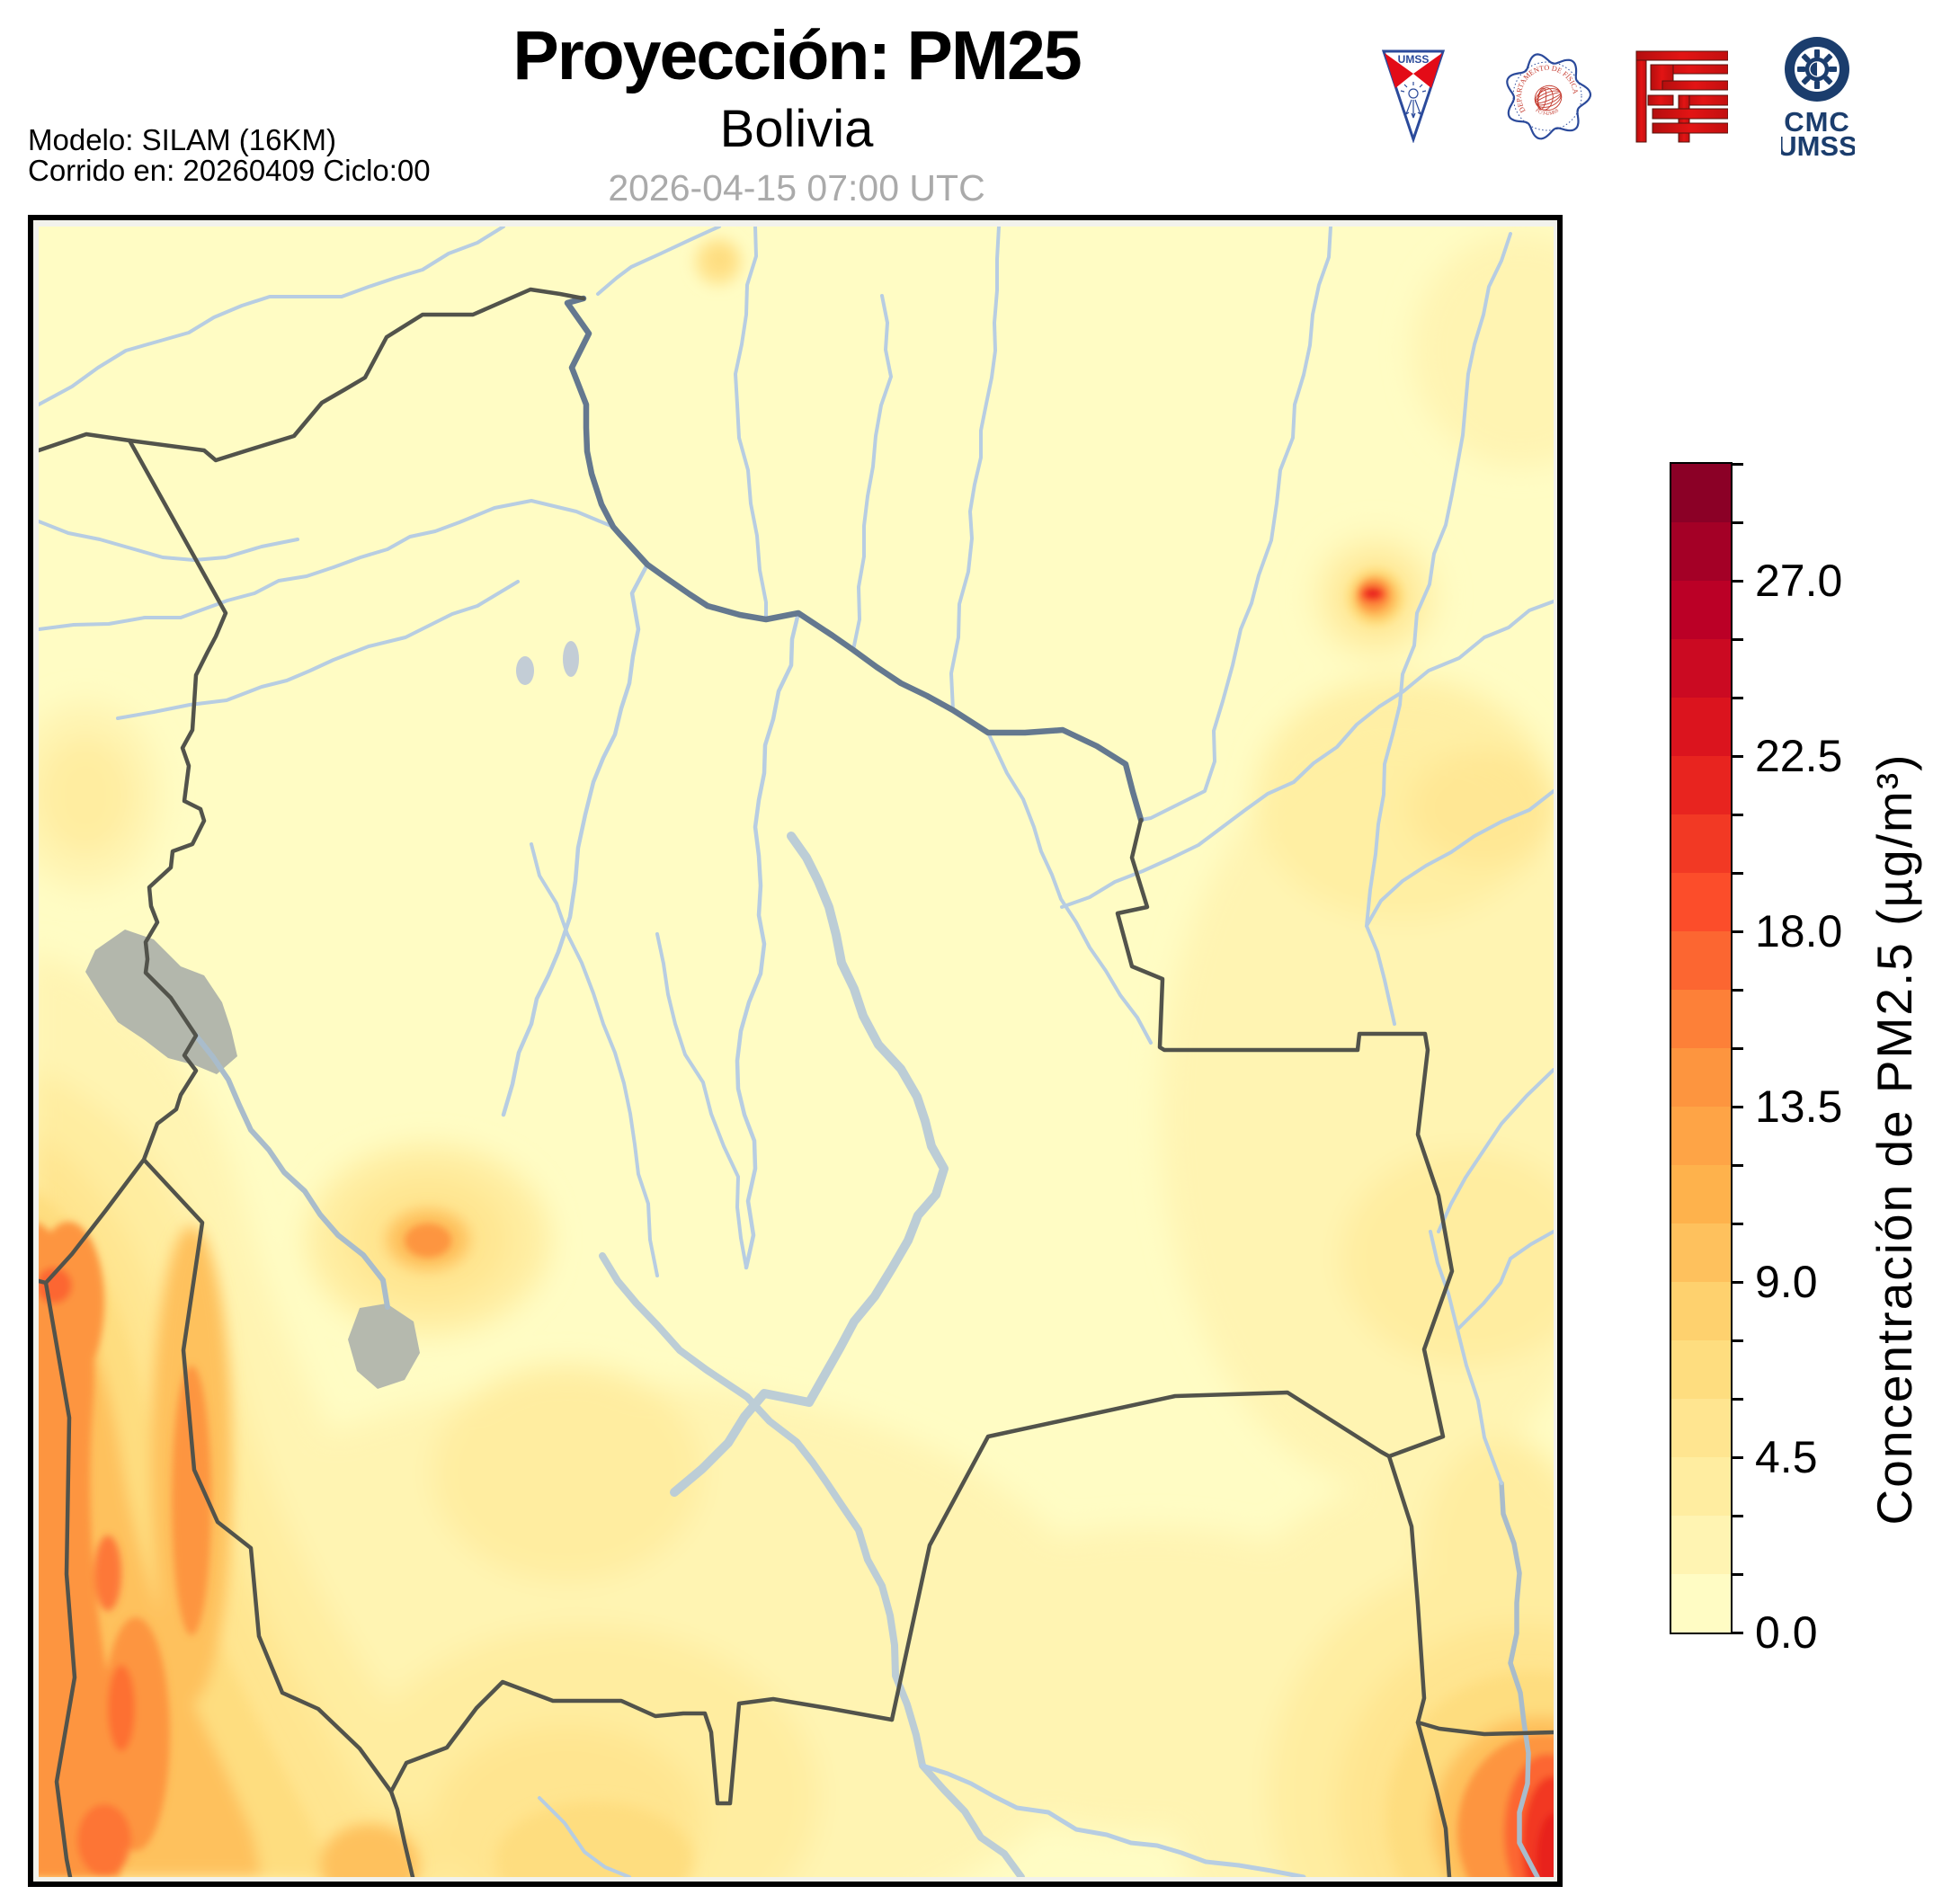 The height and width of the screenshot is (1904, 1942). I want to click on svg-text: CMC, so click(1817, 122).